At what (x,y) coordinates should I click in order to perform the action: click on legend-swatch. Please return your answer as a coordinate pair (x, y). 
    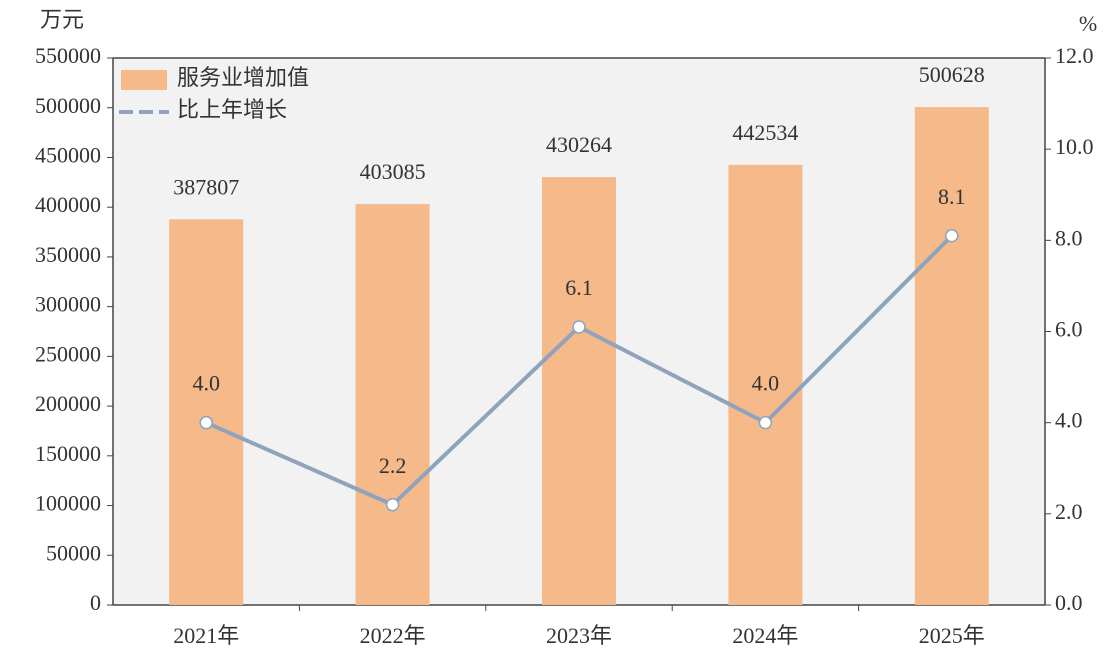
    Looking at the image, I should click on (144, 80).